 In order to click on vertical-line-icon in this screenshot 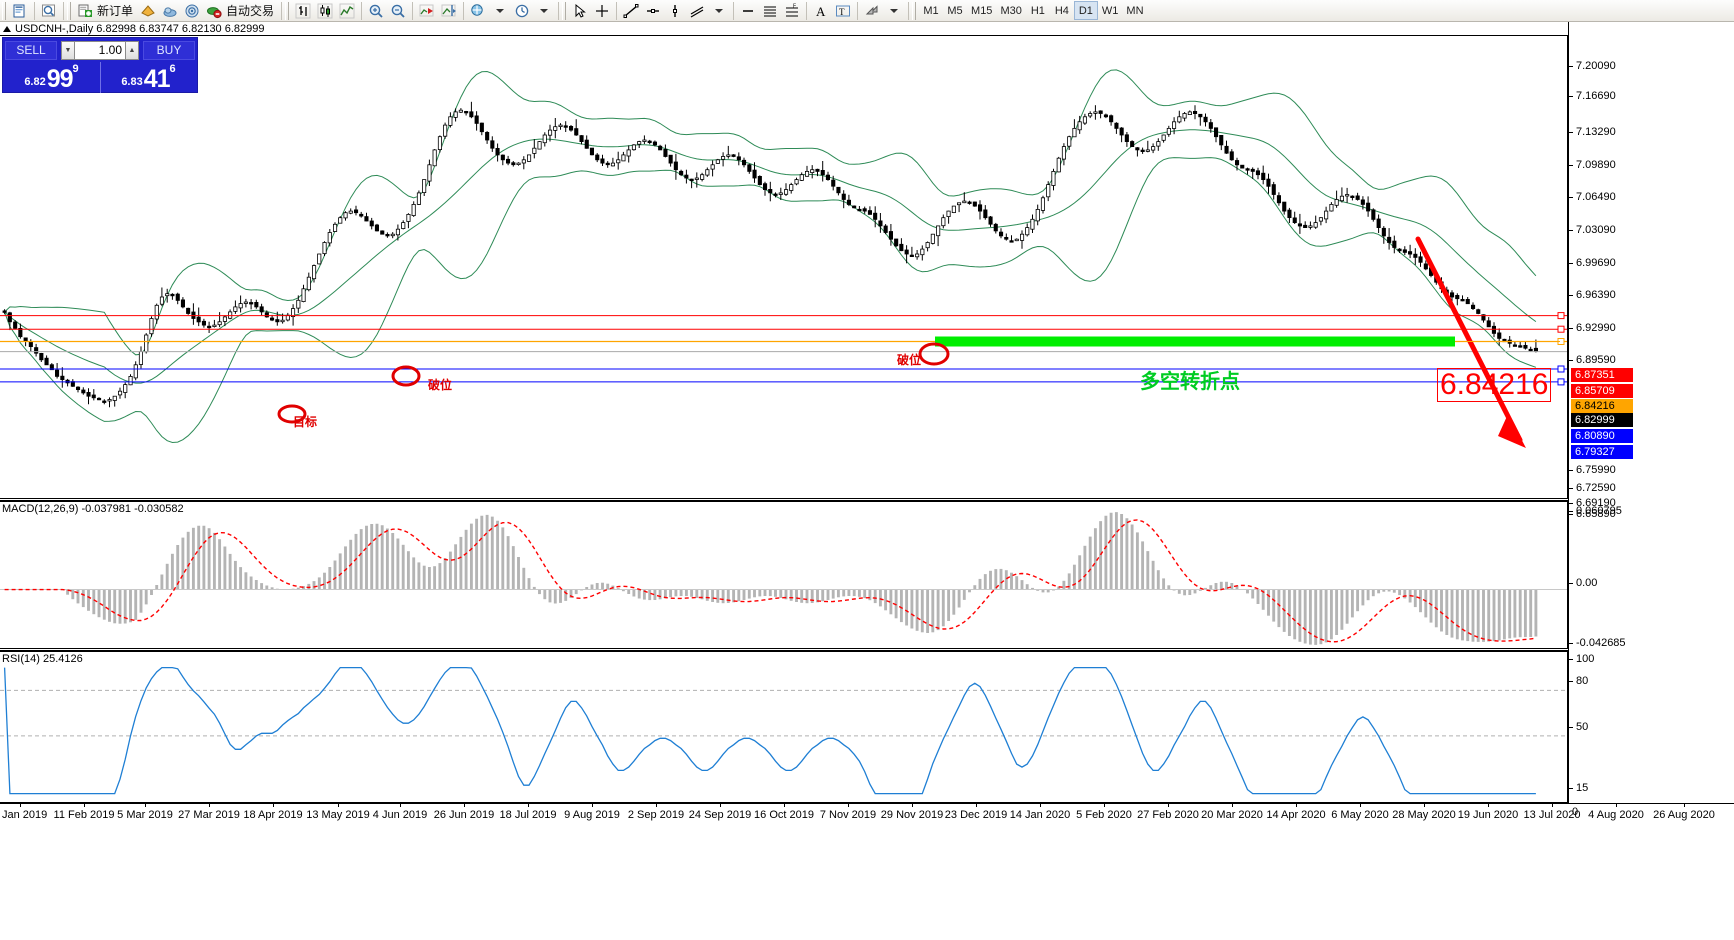, I will do `click(675, 11)`.